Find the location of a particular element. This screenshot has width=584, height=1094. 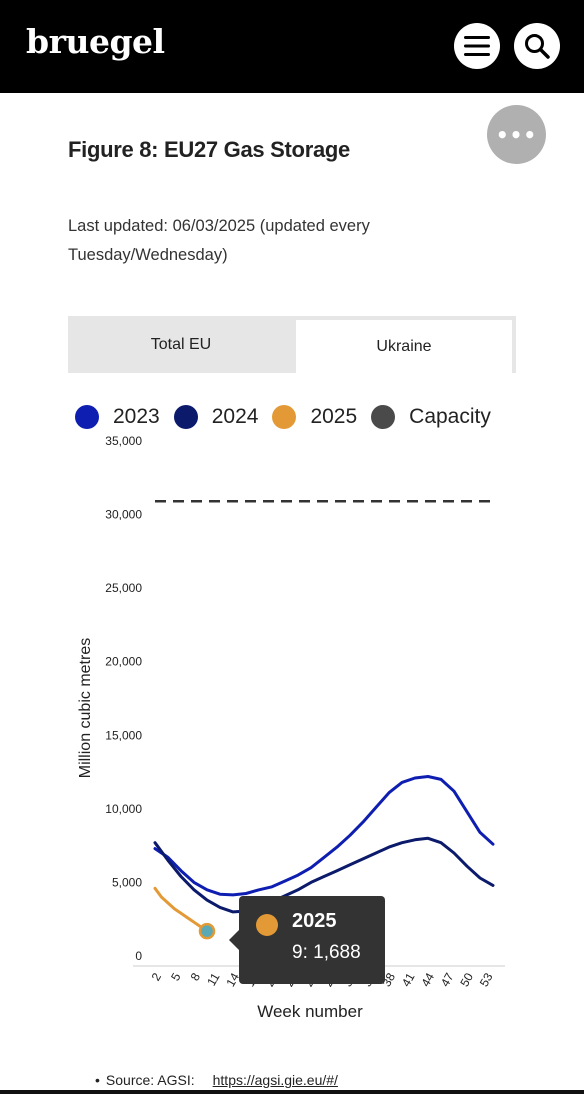

legend-marker-2023 is located at coordinates (87, 417).